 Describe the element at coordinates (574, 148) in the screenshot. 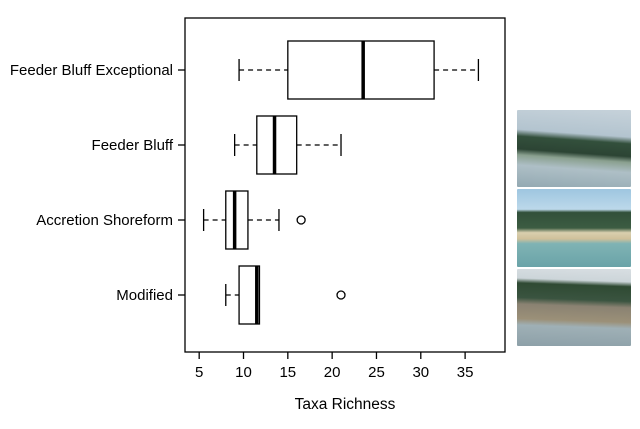

I see `photo-feeder-bluff` at that location.